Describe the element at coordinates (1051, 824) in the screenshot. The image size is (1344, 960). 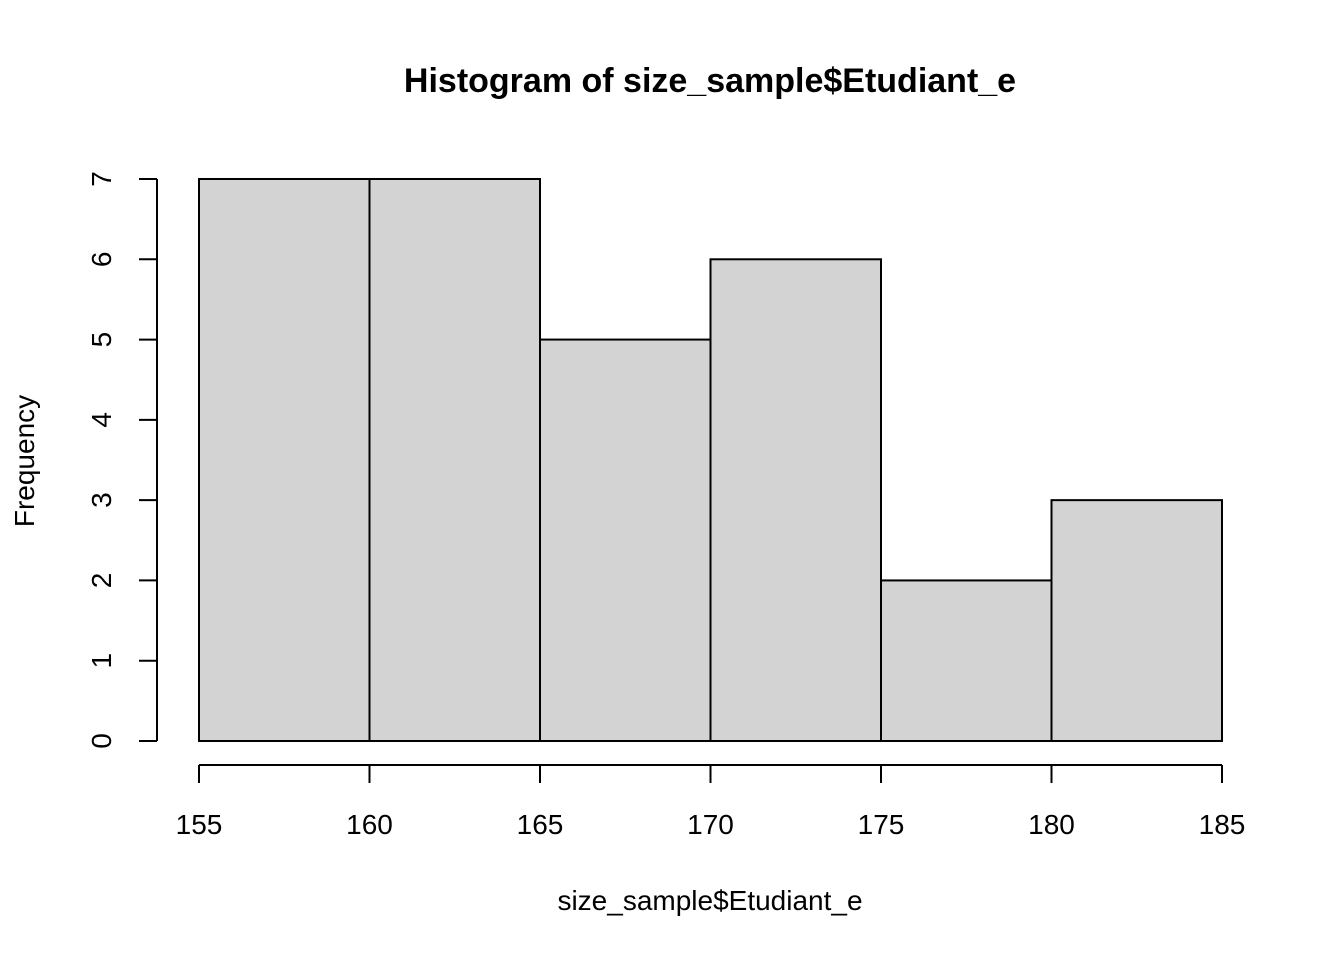
I see `x-tick-label: 180` at that location.